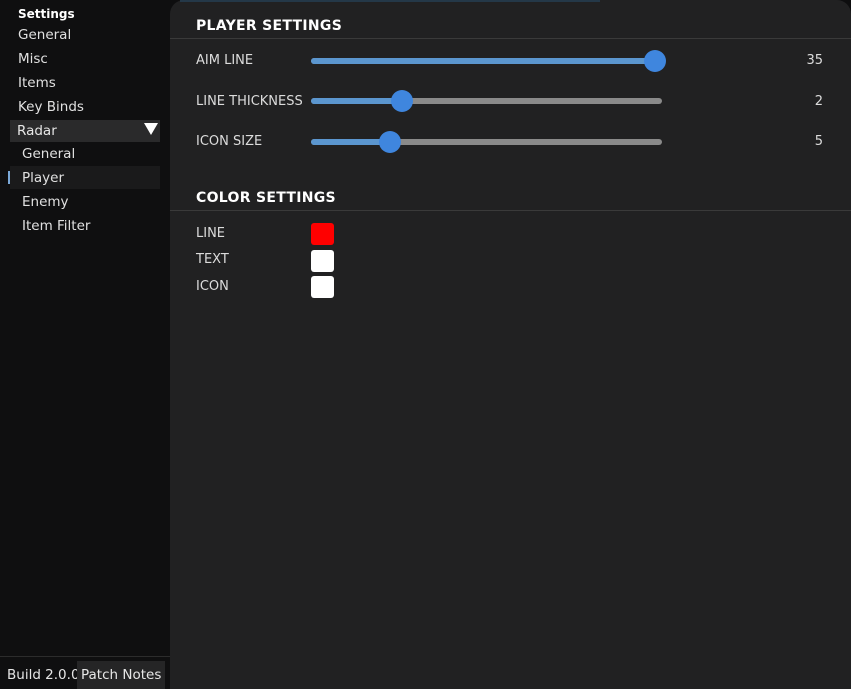  Describe the element at coordinates (322, 261) in the screenshot. I see `text-color-swatch` at that location.